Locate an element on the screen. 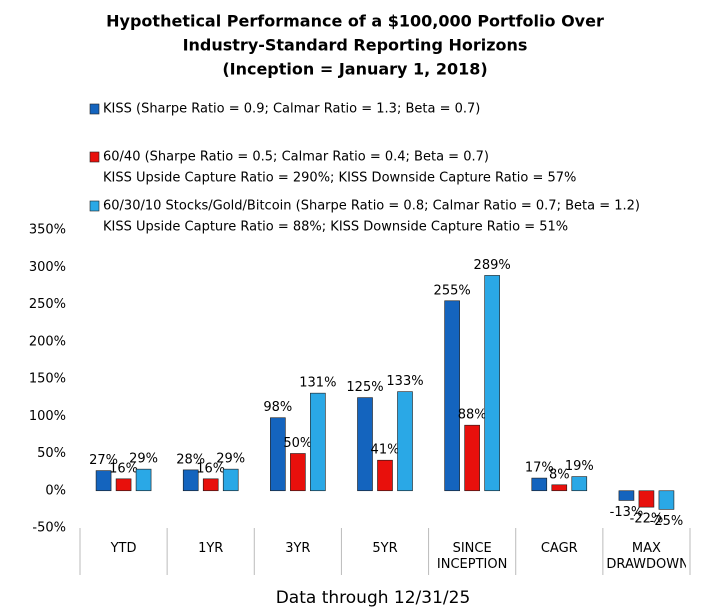  data-label: 131% is located at coordinates (317, 383).